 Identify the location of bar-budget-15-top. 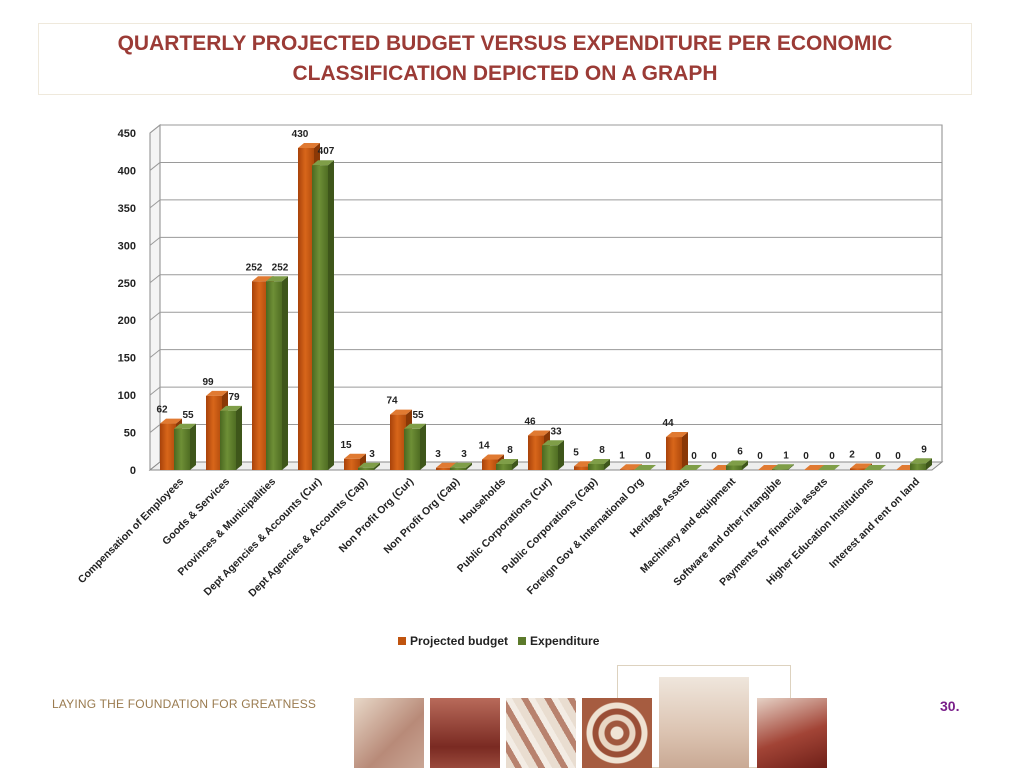
(861, 466).